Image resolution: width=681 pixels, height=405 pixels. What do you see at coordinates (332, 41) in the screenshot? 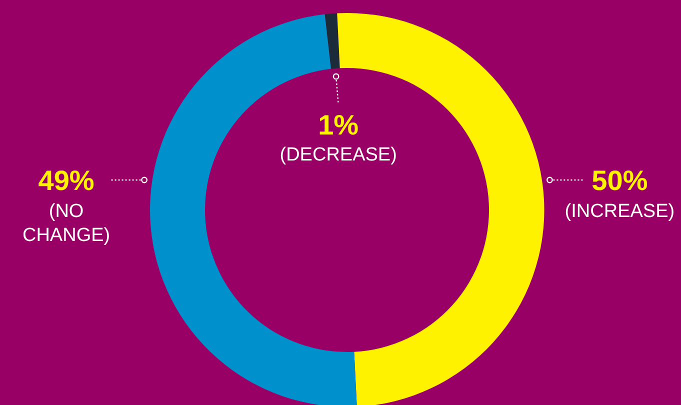
I see `donut-slice` at bounding box center [332, 41].